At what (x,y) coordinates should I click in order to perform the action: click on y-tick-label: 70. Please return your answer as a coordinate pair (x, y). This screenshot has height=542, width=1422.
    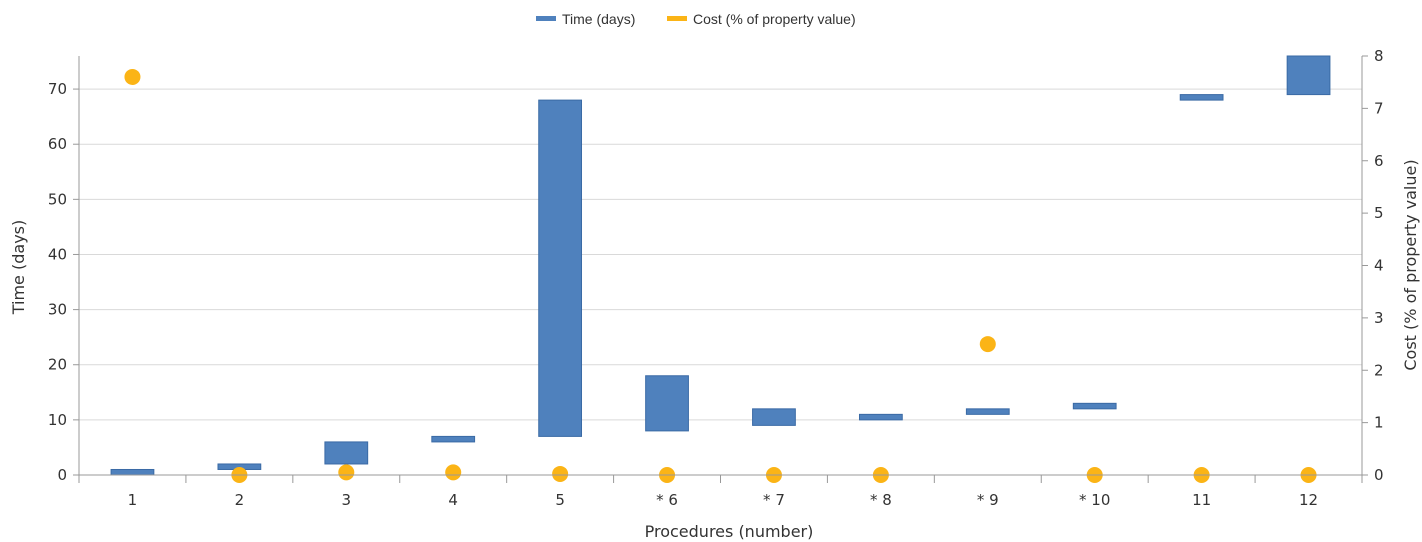
    Looking at the image, I should click on (57, 89).